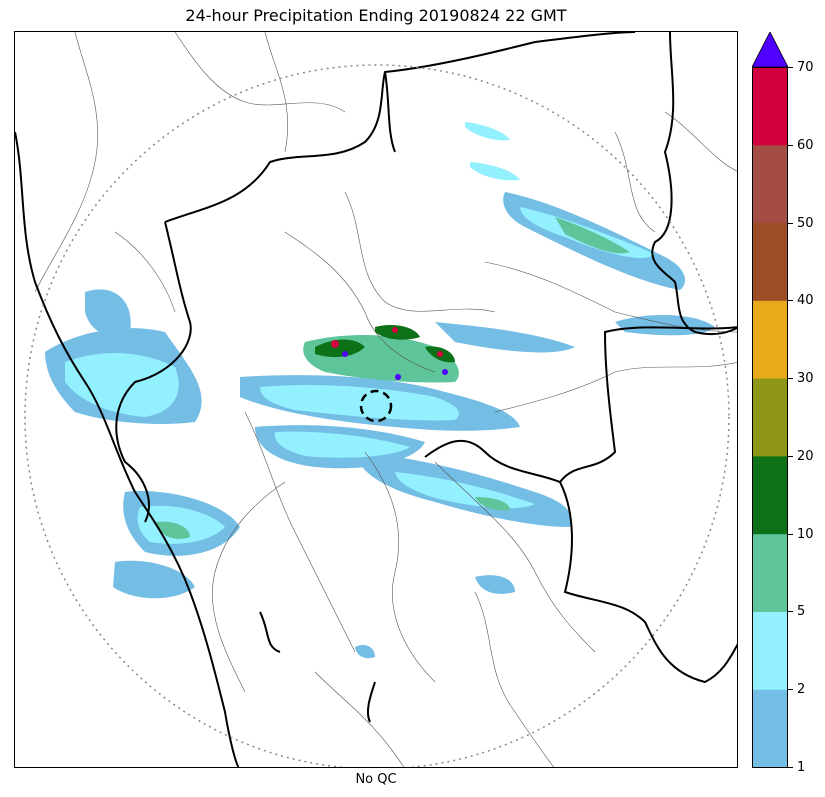  Describe the element at coordinates (376, 779) in the screenshot. I see `x-axis-label: No QC` at that location.